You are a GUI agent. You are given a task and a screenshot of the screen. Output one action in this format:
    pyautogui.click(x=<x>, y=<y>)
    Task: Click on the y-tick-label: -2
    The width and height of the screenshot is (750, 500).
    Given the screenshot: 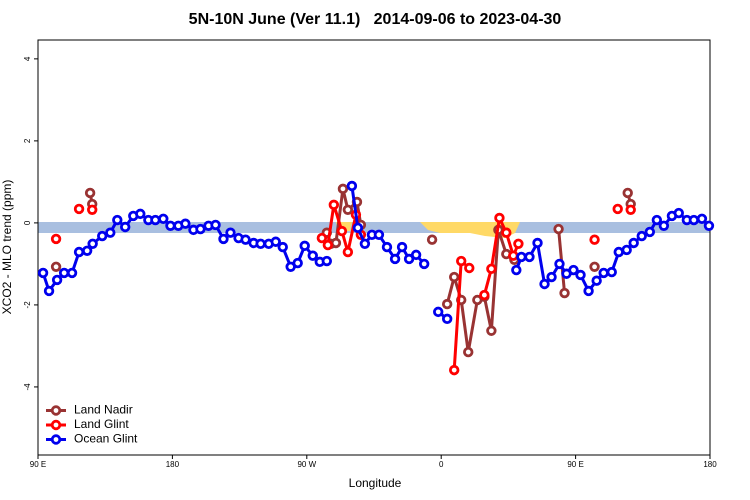 What is the action you would take?
    pyautogui.click(x=27, y=305)
    